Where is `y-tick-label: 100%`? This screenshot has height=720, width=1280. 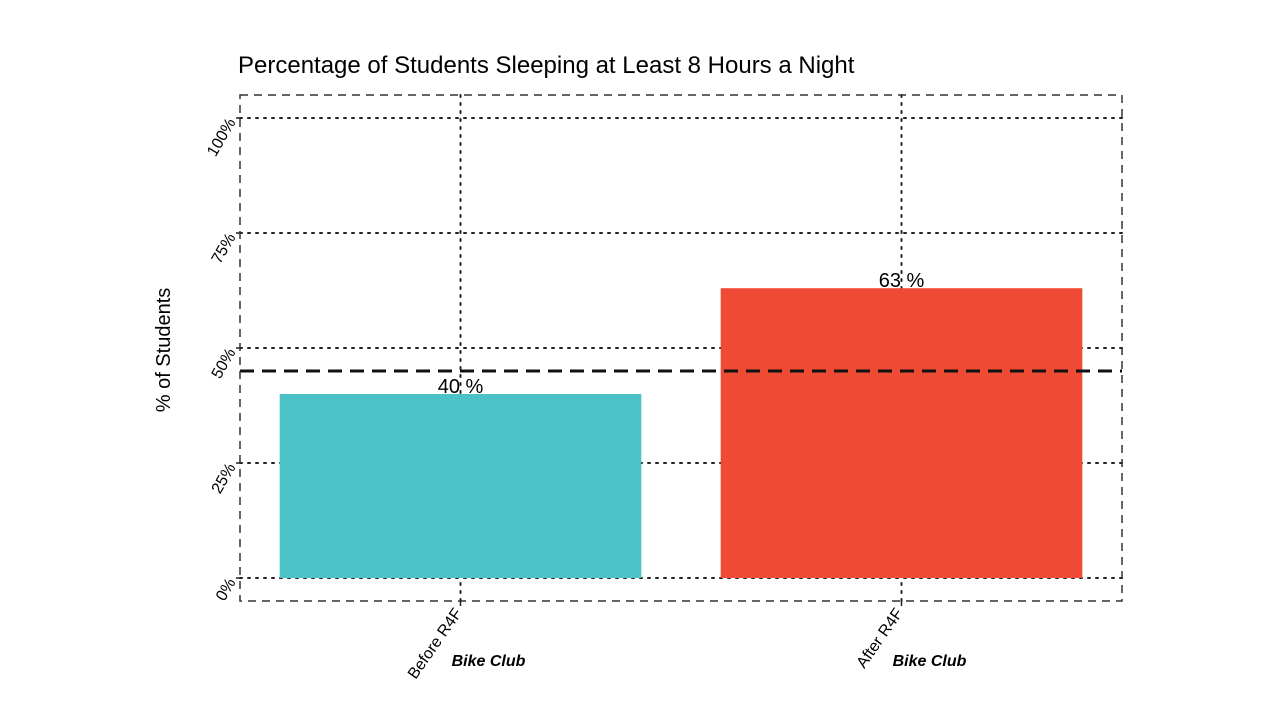 y-tick-label: 100% is located at coordinates (221, 138).